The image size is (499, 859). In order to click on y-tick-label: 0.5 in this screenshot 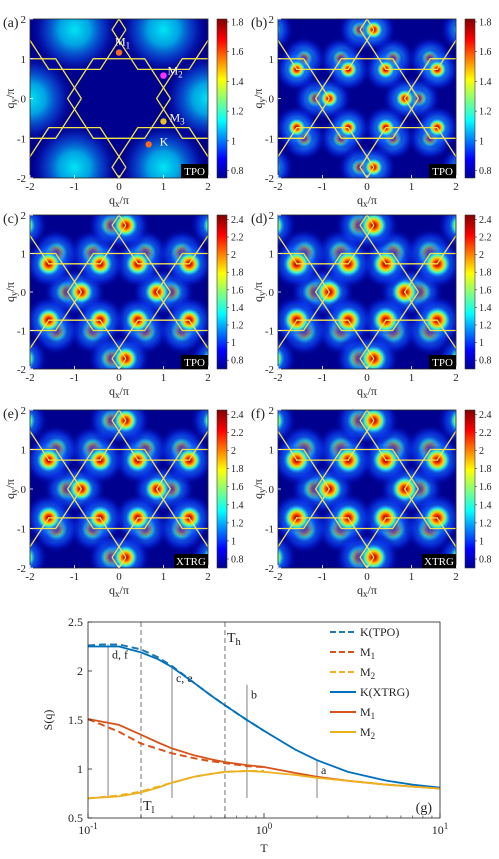, I will do `click(75, 818)`.